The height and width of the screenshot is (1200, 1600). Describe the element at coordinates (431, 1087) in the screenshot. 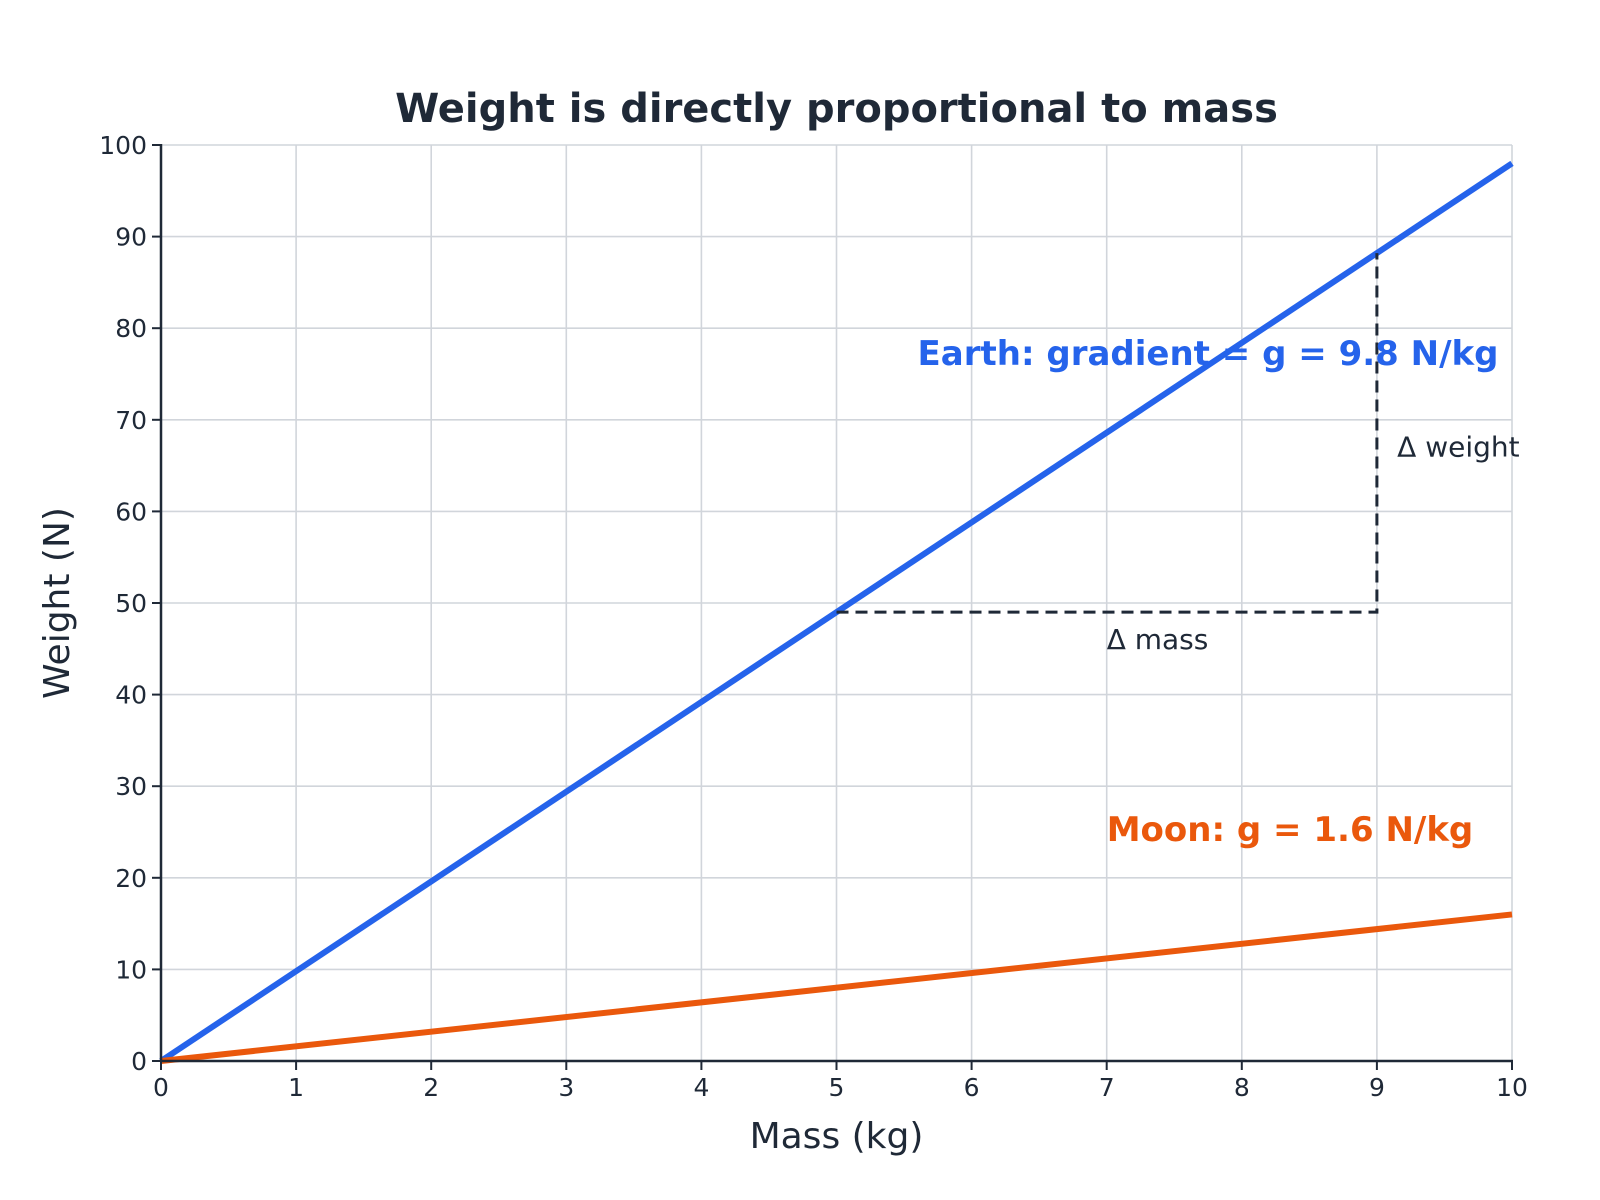

I see `x-tick-label: 2` at that location.